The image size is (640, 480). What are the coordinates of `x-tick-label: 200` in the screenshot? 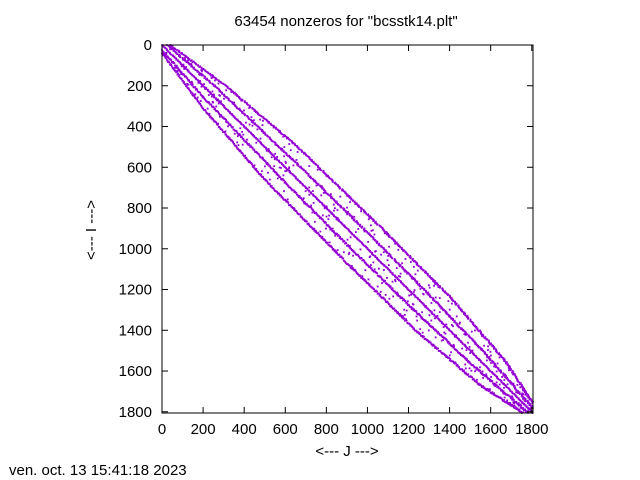 It's located at (203, 429).